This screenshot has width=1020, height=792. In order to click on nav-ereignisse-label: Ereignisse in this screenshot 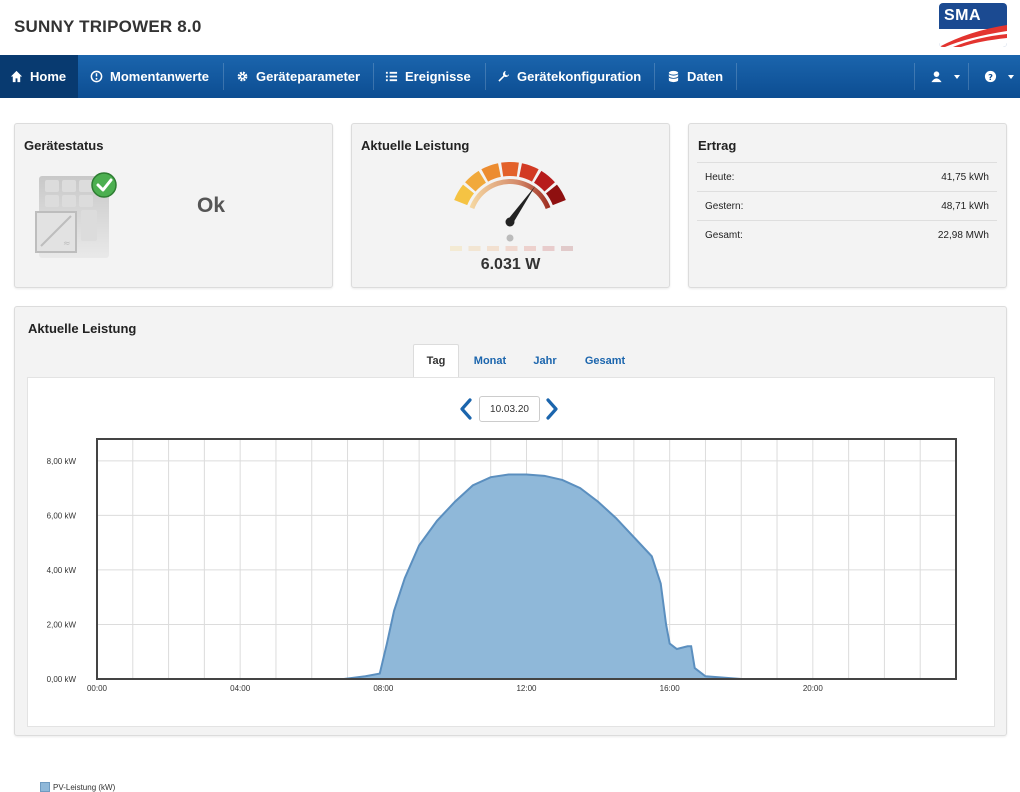, I will do `click(438, 76)`.